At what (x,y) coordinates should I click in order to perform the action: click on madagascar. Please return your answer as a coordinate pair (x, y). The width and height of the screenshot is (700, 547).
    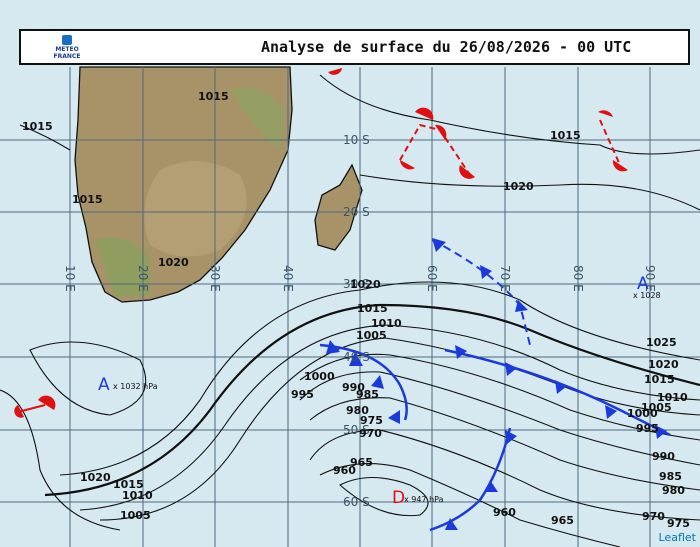
    Looking at the image, I should click on (338, 207).